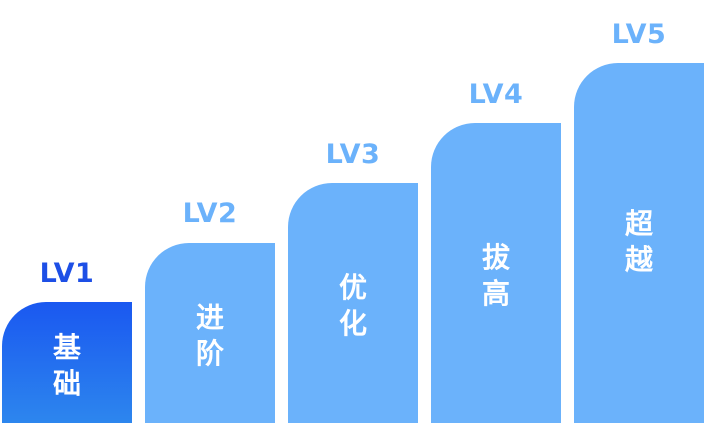  I want to click on step-char: 优, so click(352, 287).